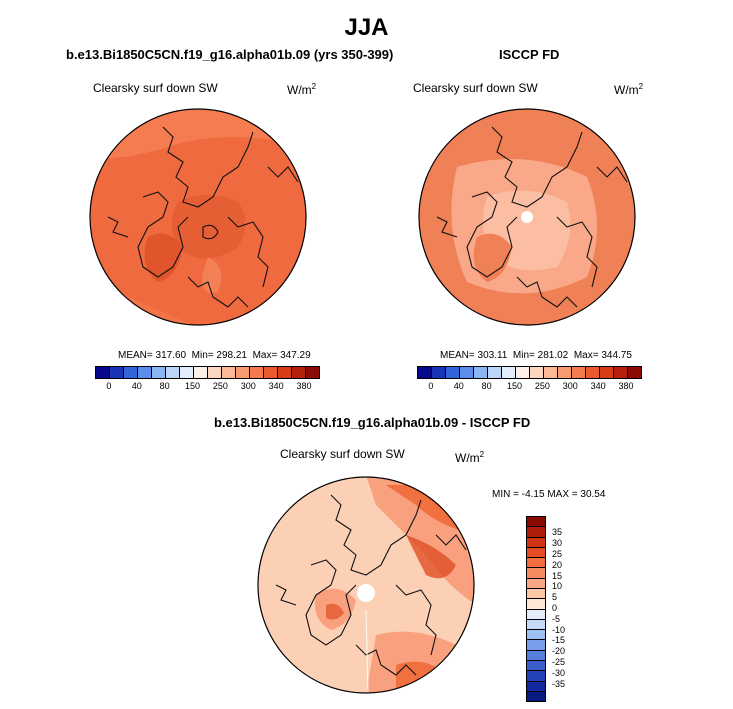 The height and width of the screenshot is (709, 733). I want to click on panel2-polar-map, so click(527, 217).